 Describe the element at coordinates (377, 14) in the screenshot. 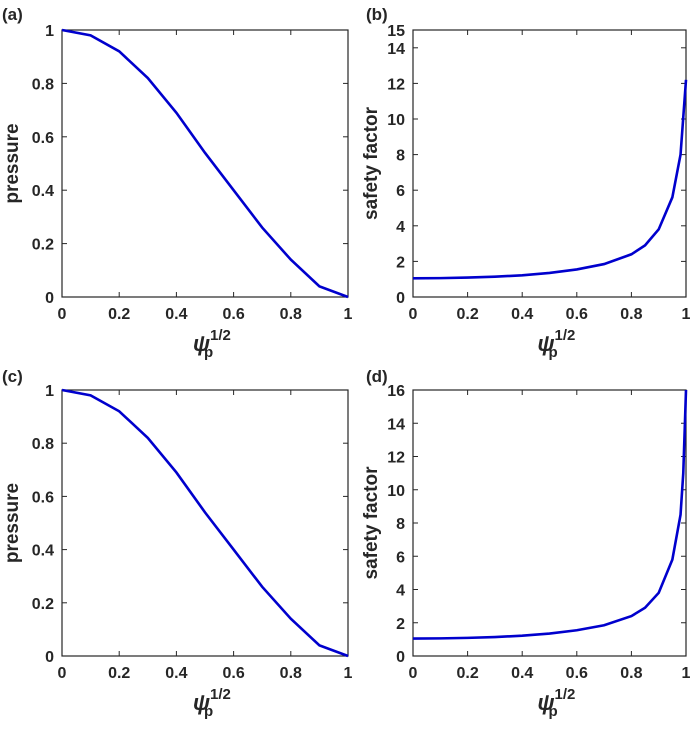

I see `panel-label: (b)` at that location.